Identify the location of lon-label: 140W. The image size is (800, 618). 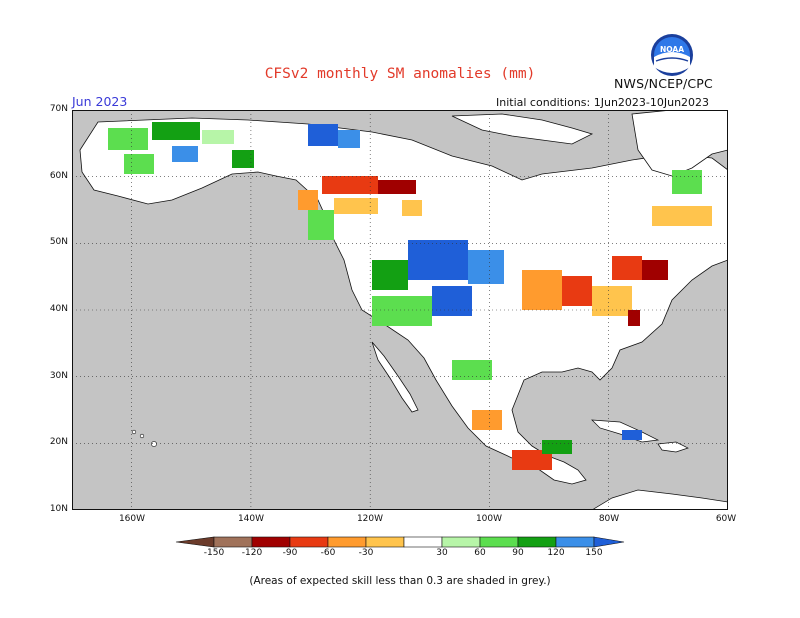
(251, 519).